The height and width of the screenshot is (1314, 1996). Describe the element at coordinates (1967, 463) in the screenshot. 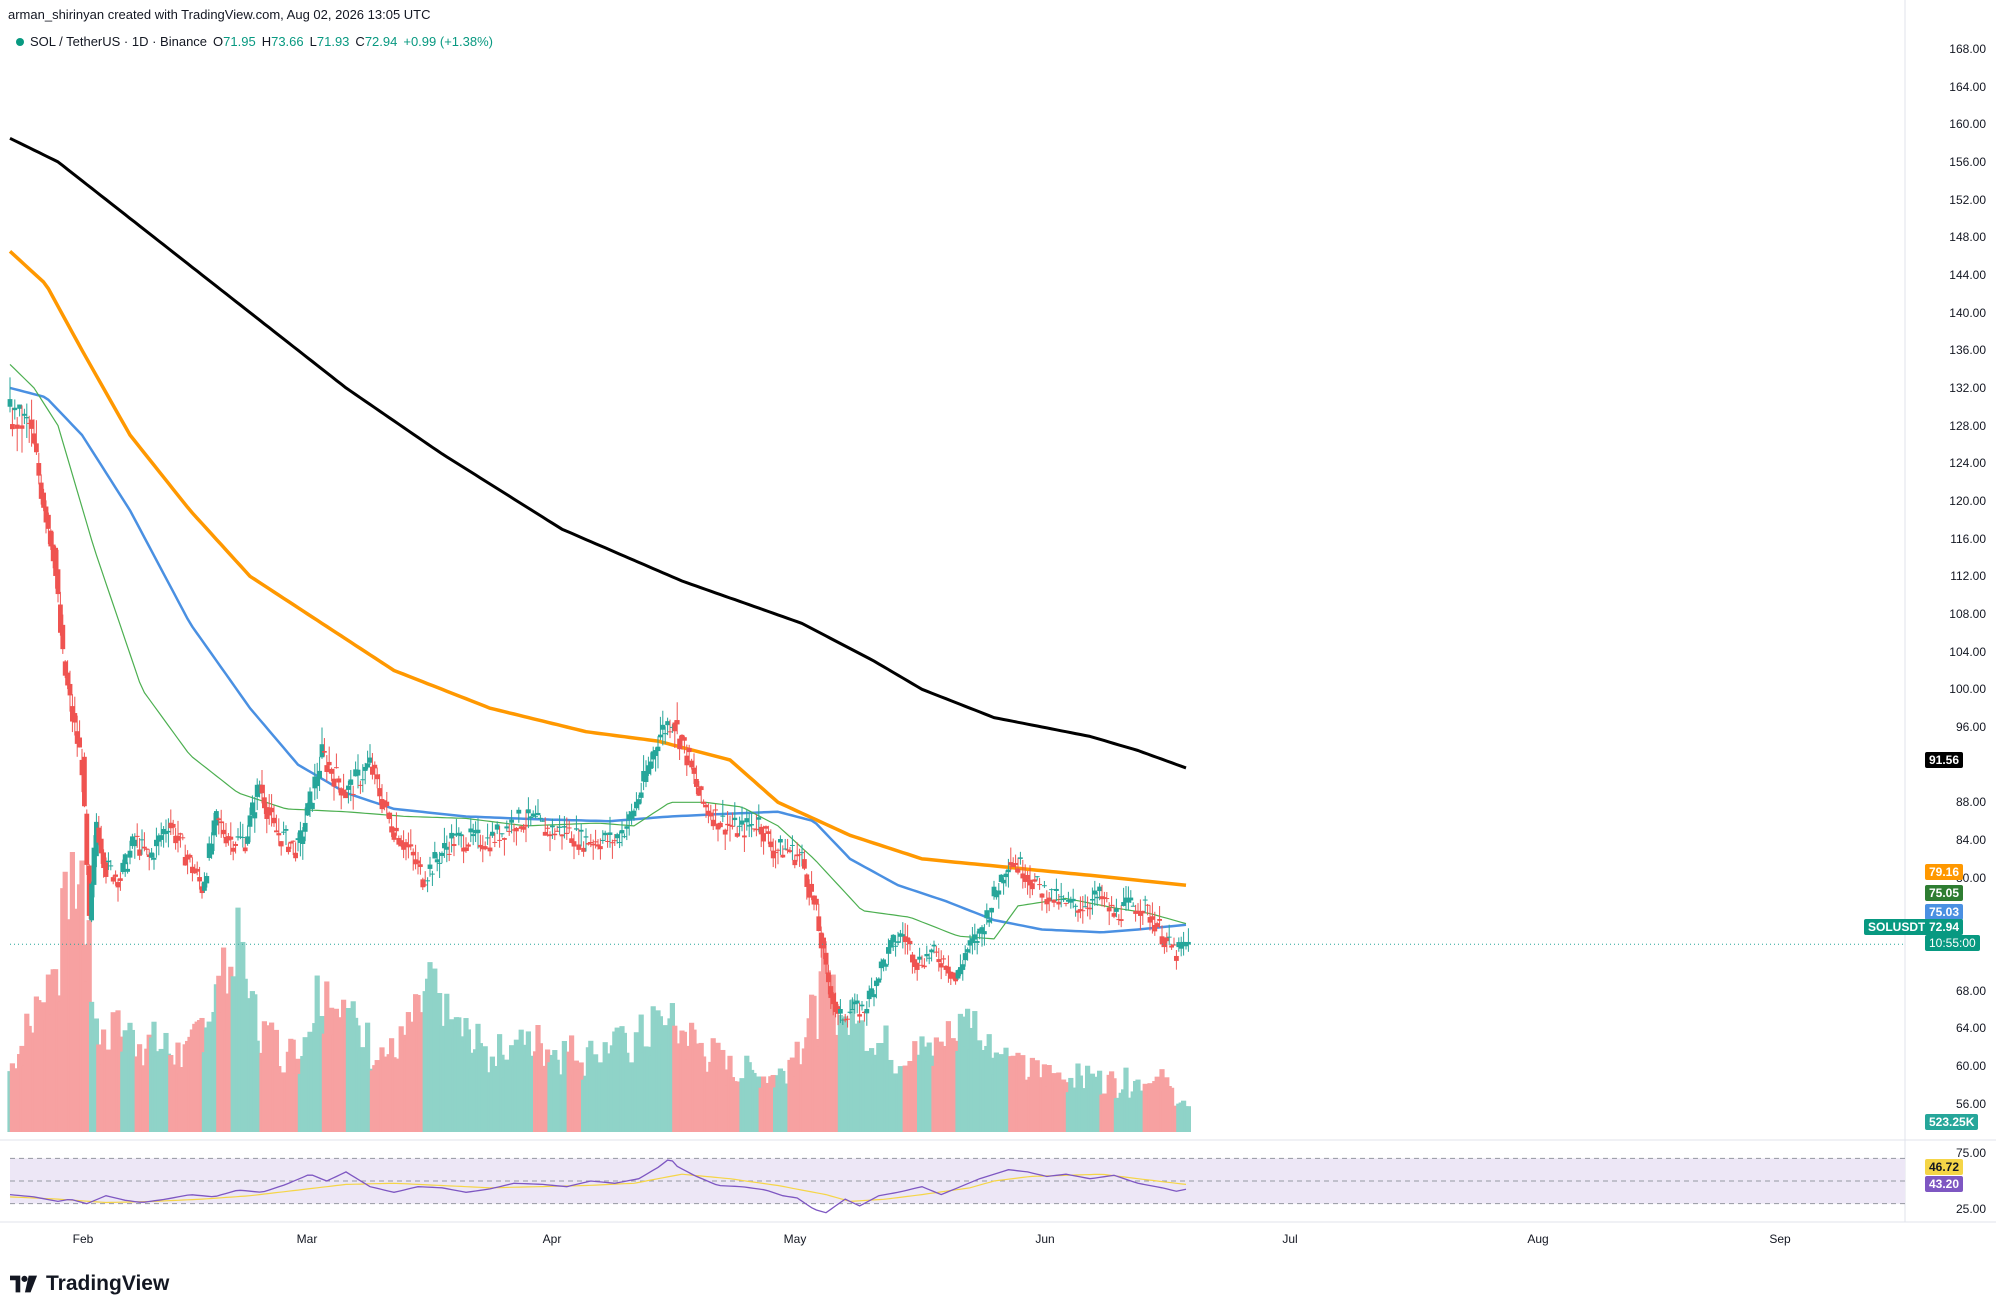

I see `price-axis-tick: 124.00` at that location.